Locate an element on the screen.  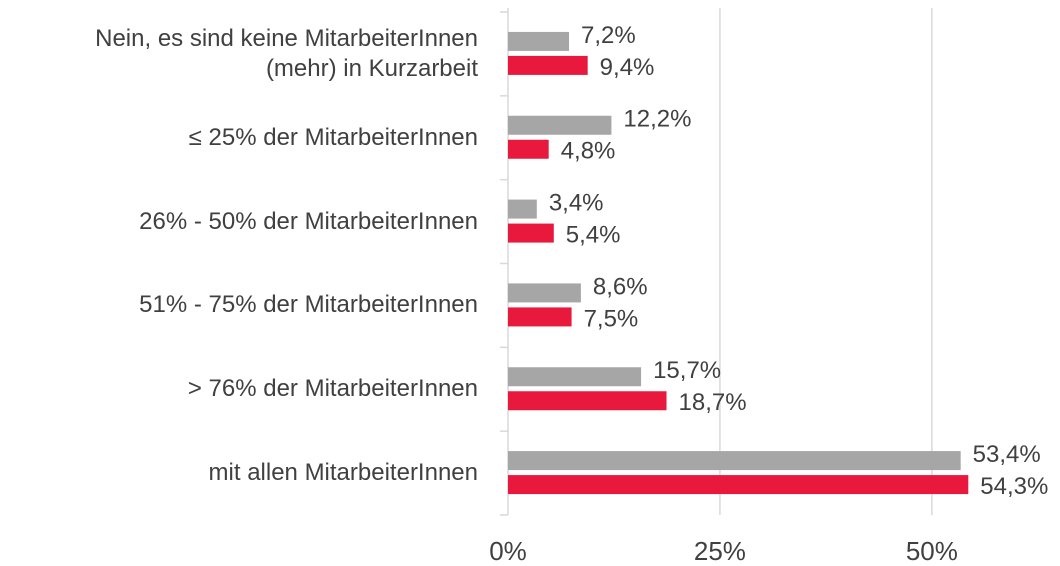
value-label: 15,7% is located at coordinates (687, 370).